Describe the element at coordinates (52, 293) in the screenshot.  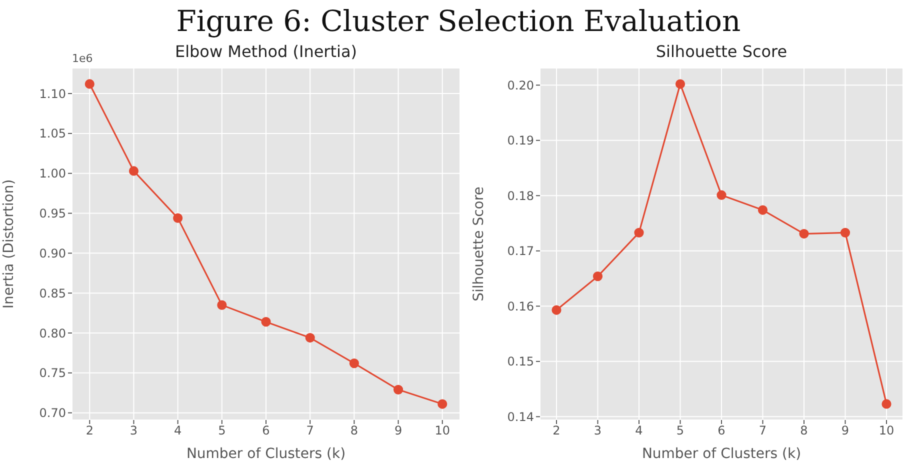
I see `y-tick-label: 0.85` at that location.